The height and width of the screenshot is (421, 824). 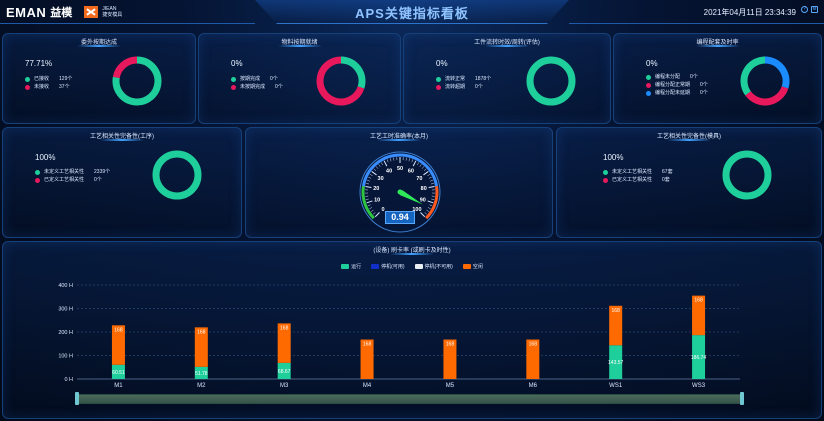 What do you see at coordinates (393, 267) in the screenshot?
I see `legend-label: 停机(可用)` at bounding box center [393, 267].